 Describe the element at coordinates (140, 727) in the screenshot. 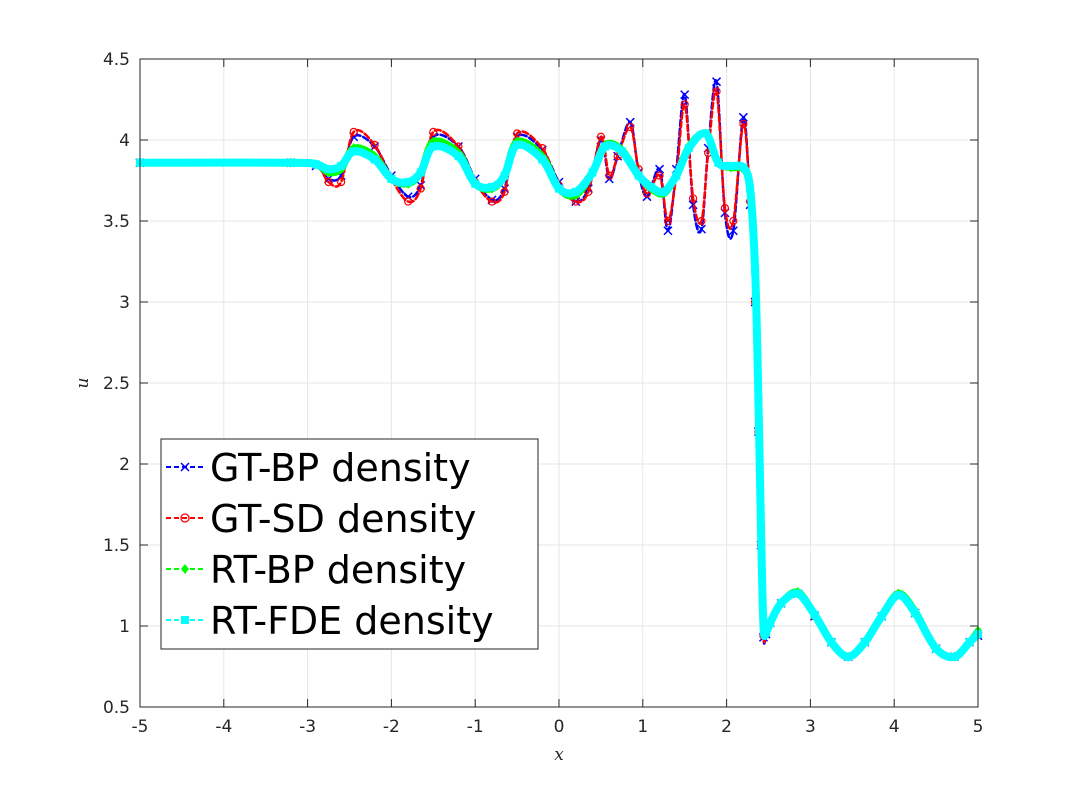

I see `x-tick-label: -5` at that location.